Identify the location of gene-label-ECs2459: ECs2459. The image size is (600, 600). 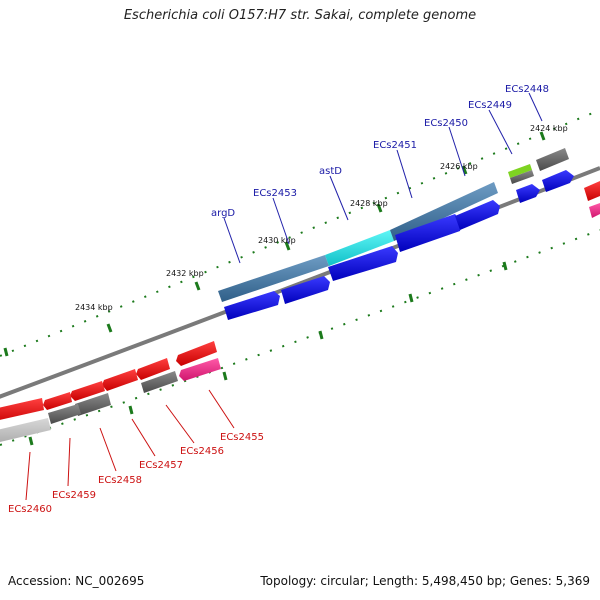
(74, 495).